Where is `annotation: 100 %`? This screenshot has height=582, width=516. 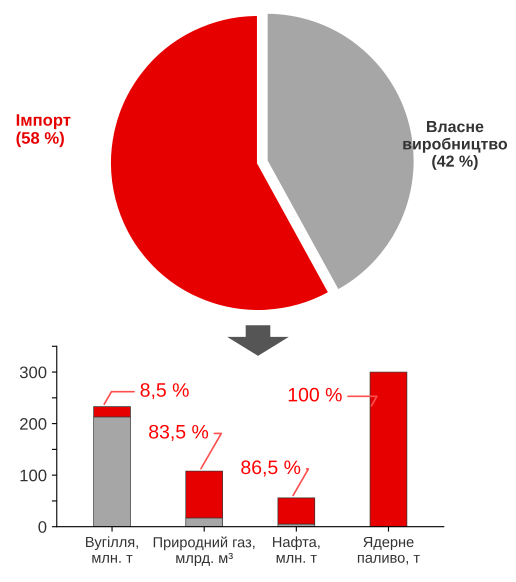 annotation: 100 % is located at coordinates (315, 395).